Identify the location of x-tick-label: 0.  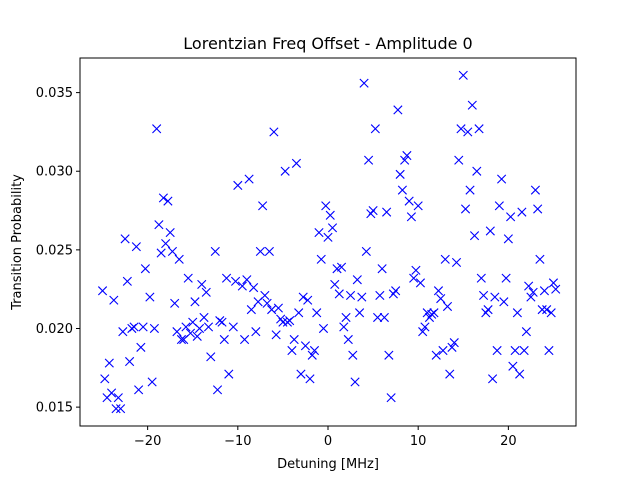
(328, 441).